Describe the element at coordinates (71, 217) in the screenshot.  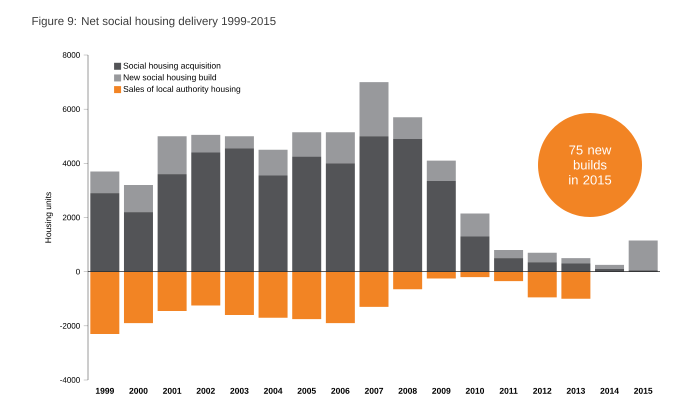
I see `y-tick-label: 2000` at that location.